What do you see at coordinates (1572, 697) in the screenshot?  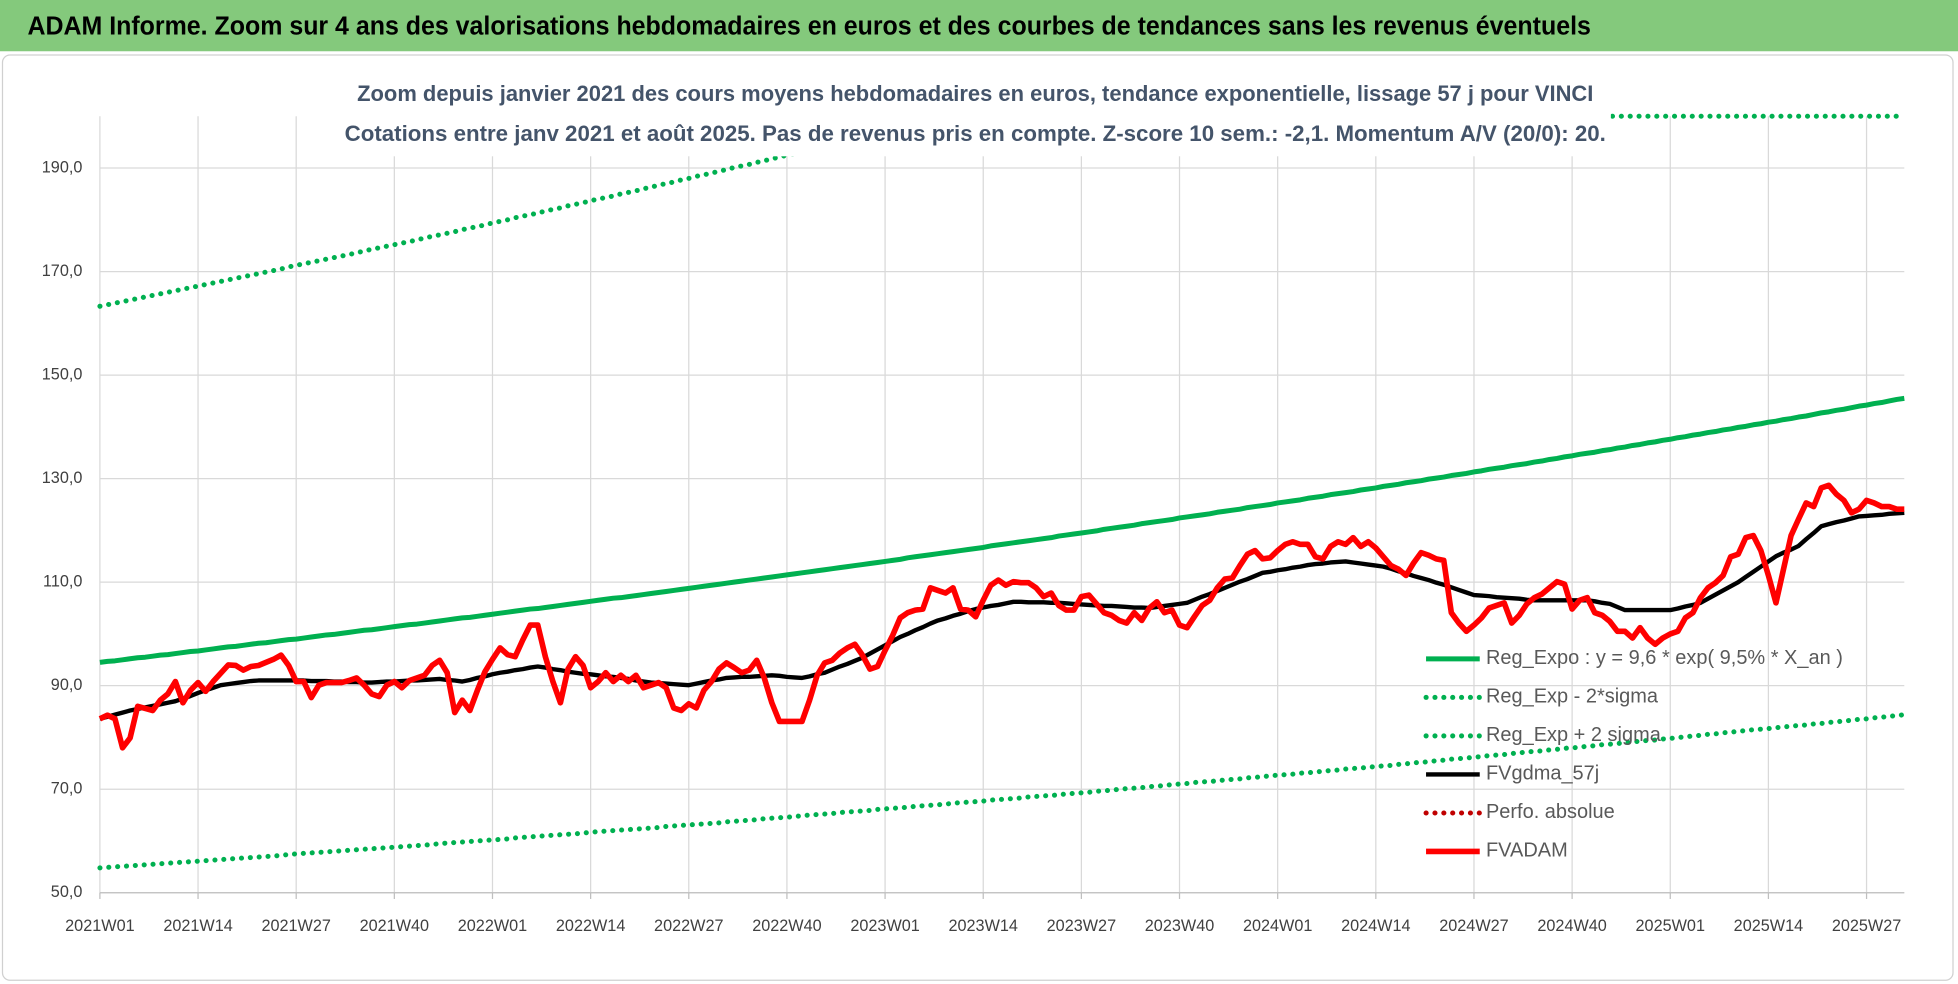 I see `legend-label: Reg_Exp - 2*sigma` at bounding box center [1572, 697].